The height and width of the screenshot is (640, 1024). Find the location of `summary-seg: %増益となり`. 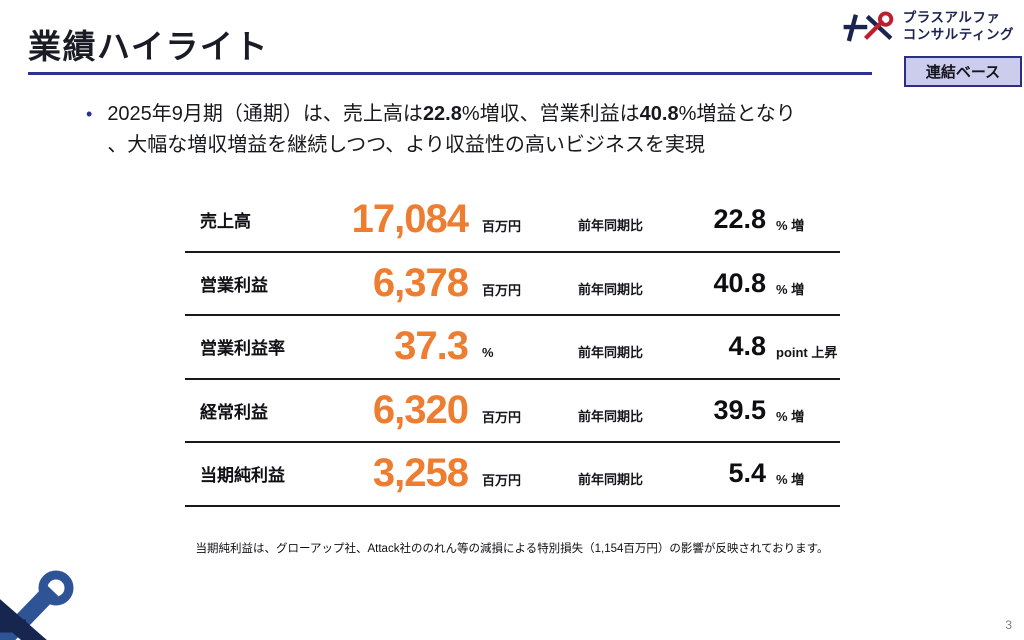

summary-seg: %増益となり is located at coordinates (737, 114).